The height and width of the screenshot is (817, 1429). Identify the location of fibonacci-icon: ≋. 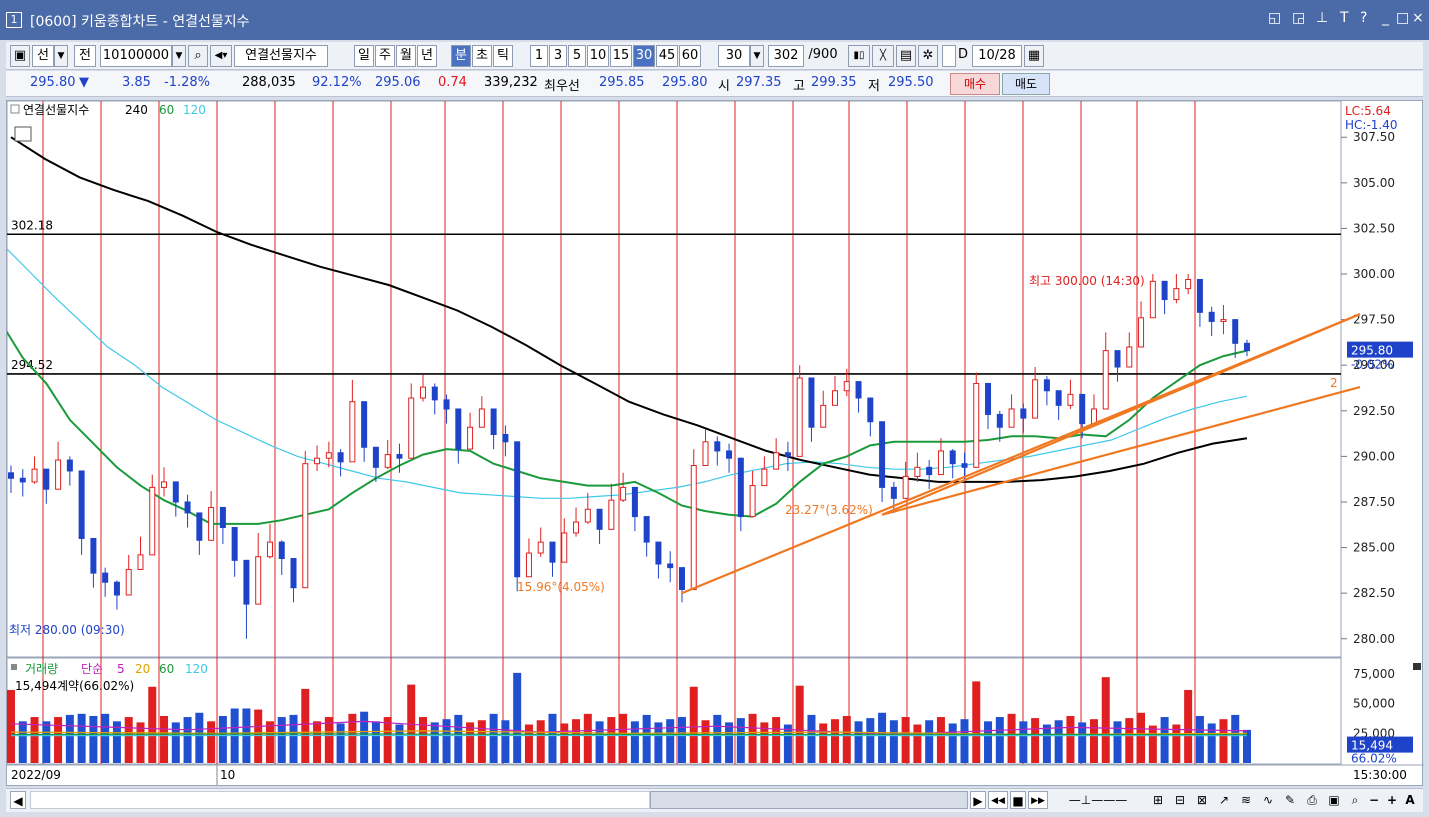
(1246, 800).